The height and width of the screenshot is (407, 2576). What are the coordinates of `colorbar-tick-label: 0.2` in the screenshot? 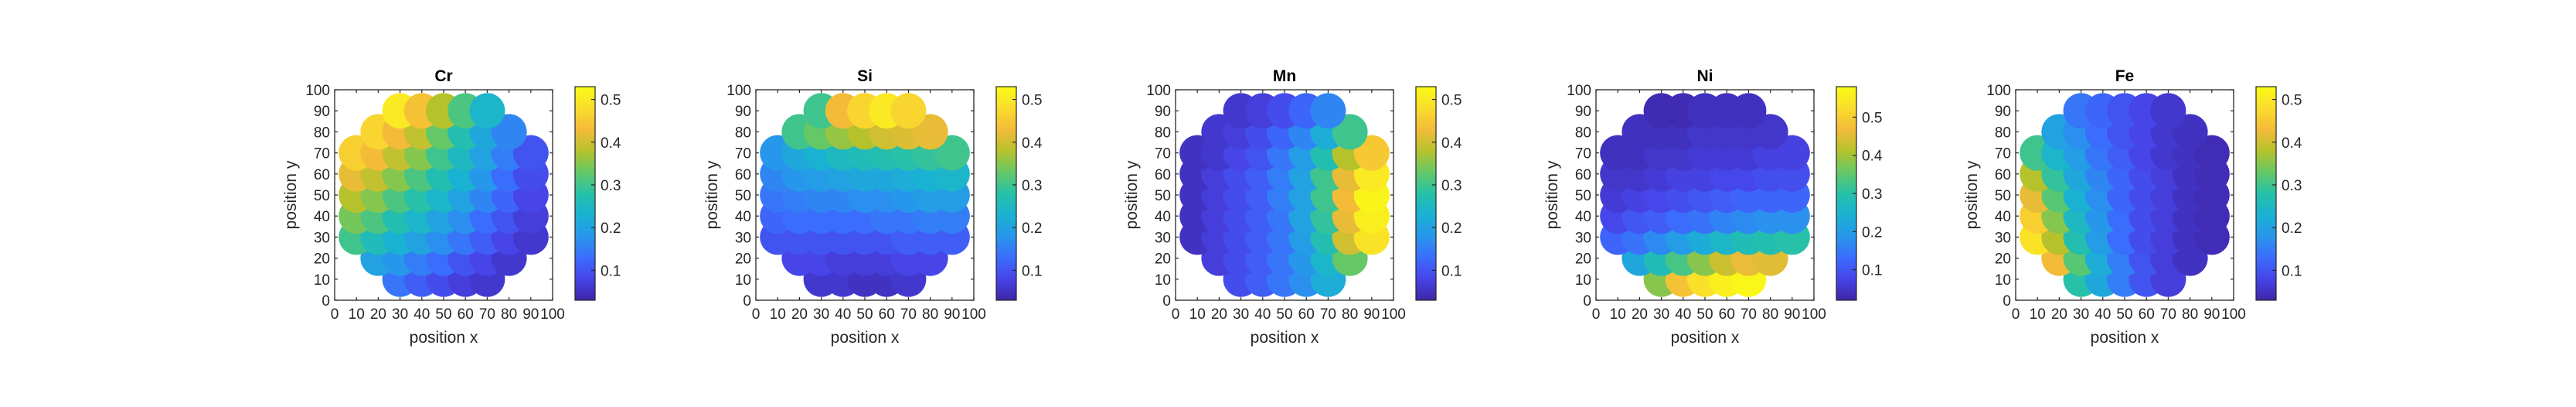 It's located at (1872, 232).